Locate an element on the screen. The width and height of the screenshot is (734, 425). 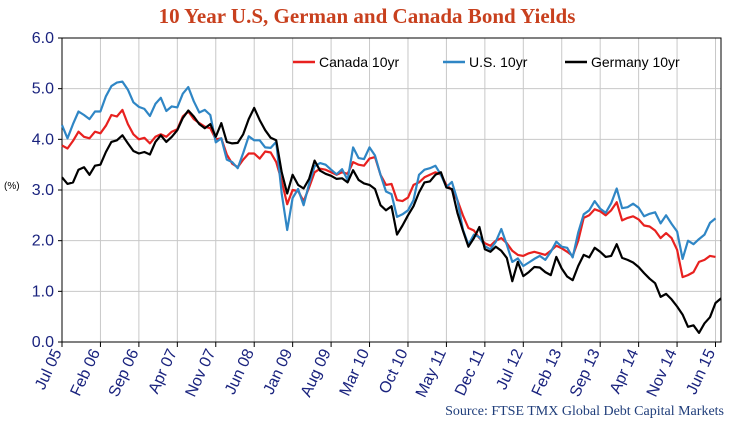
x-tick-label: Apr 14 is located at coordinates (624, 371).